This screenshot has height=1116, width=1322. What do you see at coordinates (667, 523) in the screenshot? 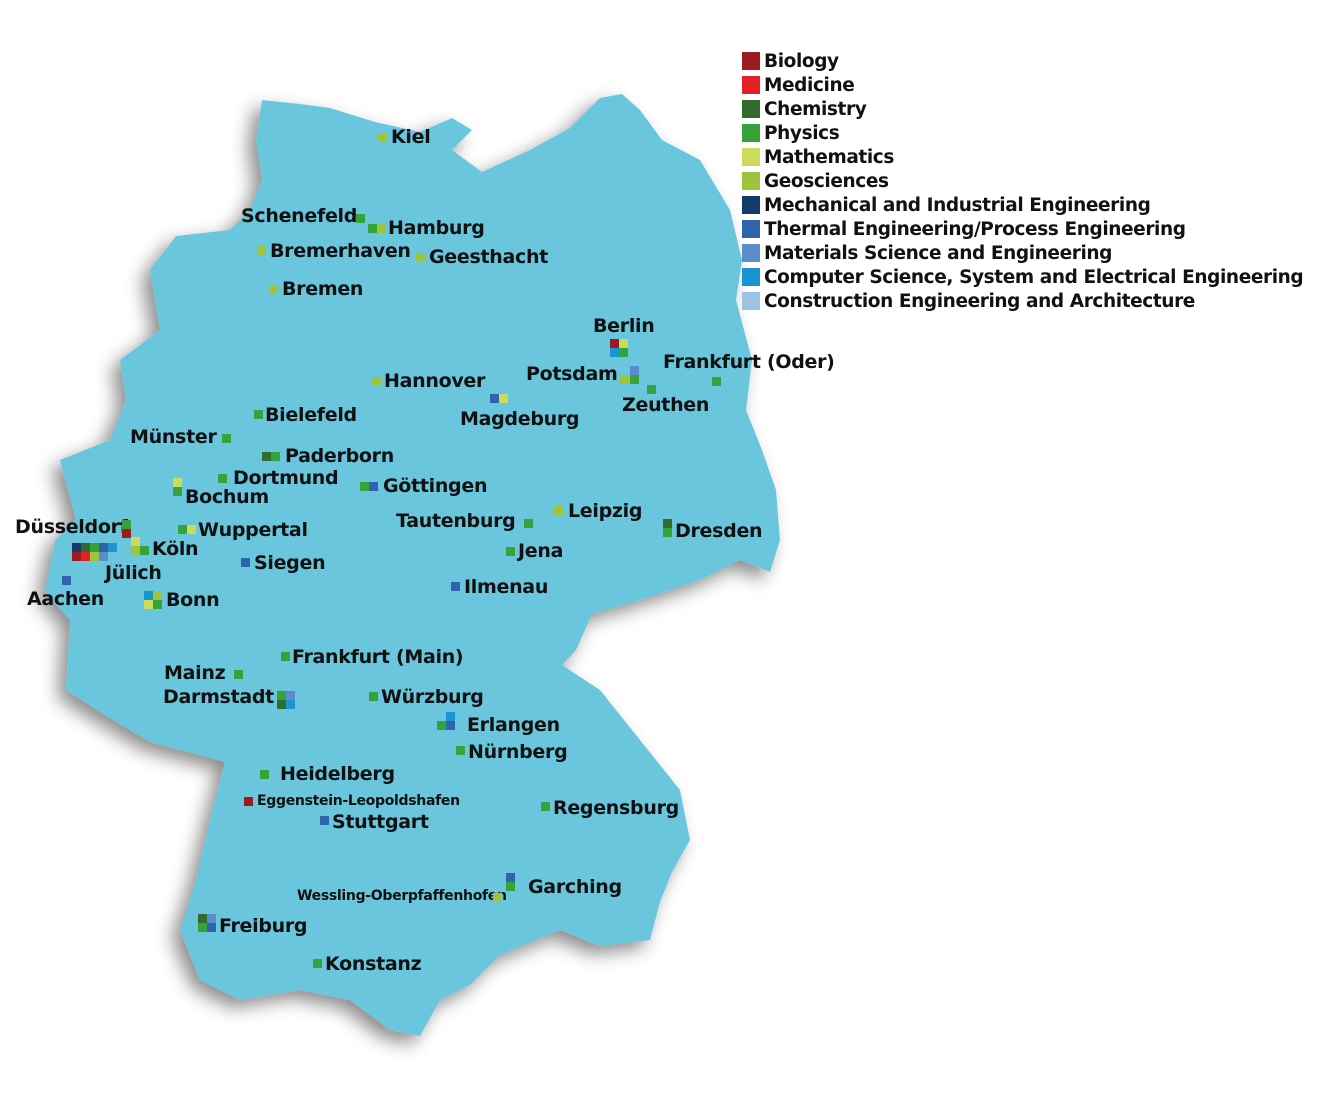
I see `marker-dresden-chemistry` at bounding box center [667, 523].